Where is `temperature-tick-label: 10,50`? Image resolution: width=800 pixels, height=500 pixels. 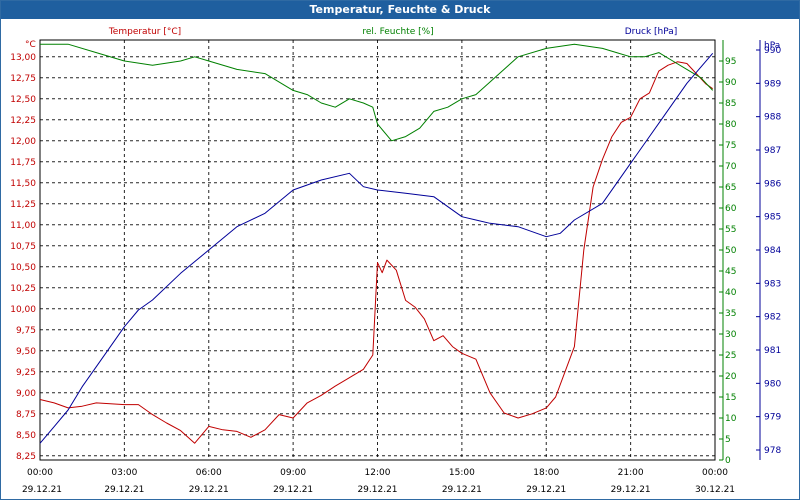 temperature-tick-label: 10,50 is located at coordinates (23, 268).